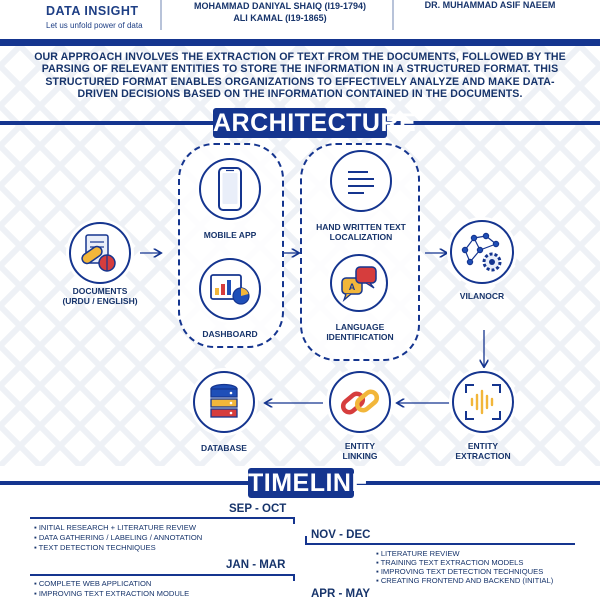 The width and height of the screenshot is (600, 600). I want to click on header-bar, so click(300, 42).